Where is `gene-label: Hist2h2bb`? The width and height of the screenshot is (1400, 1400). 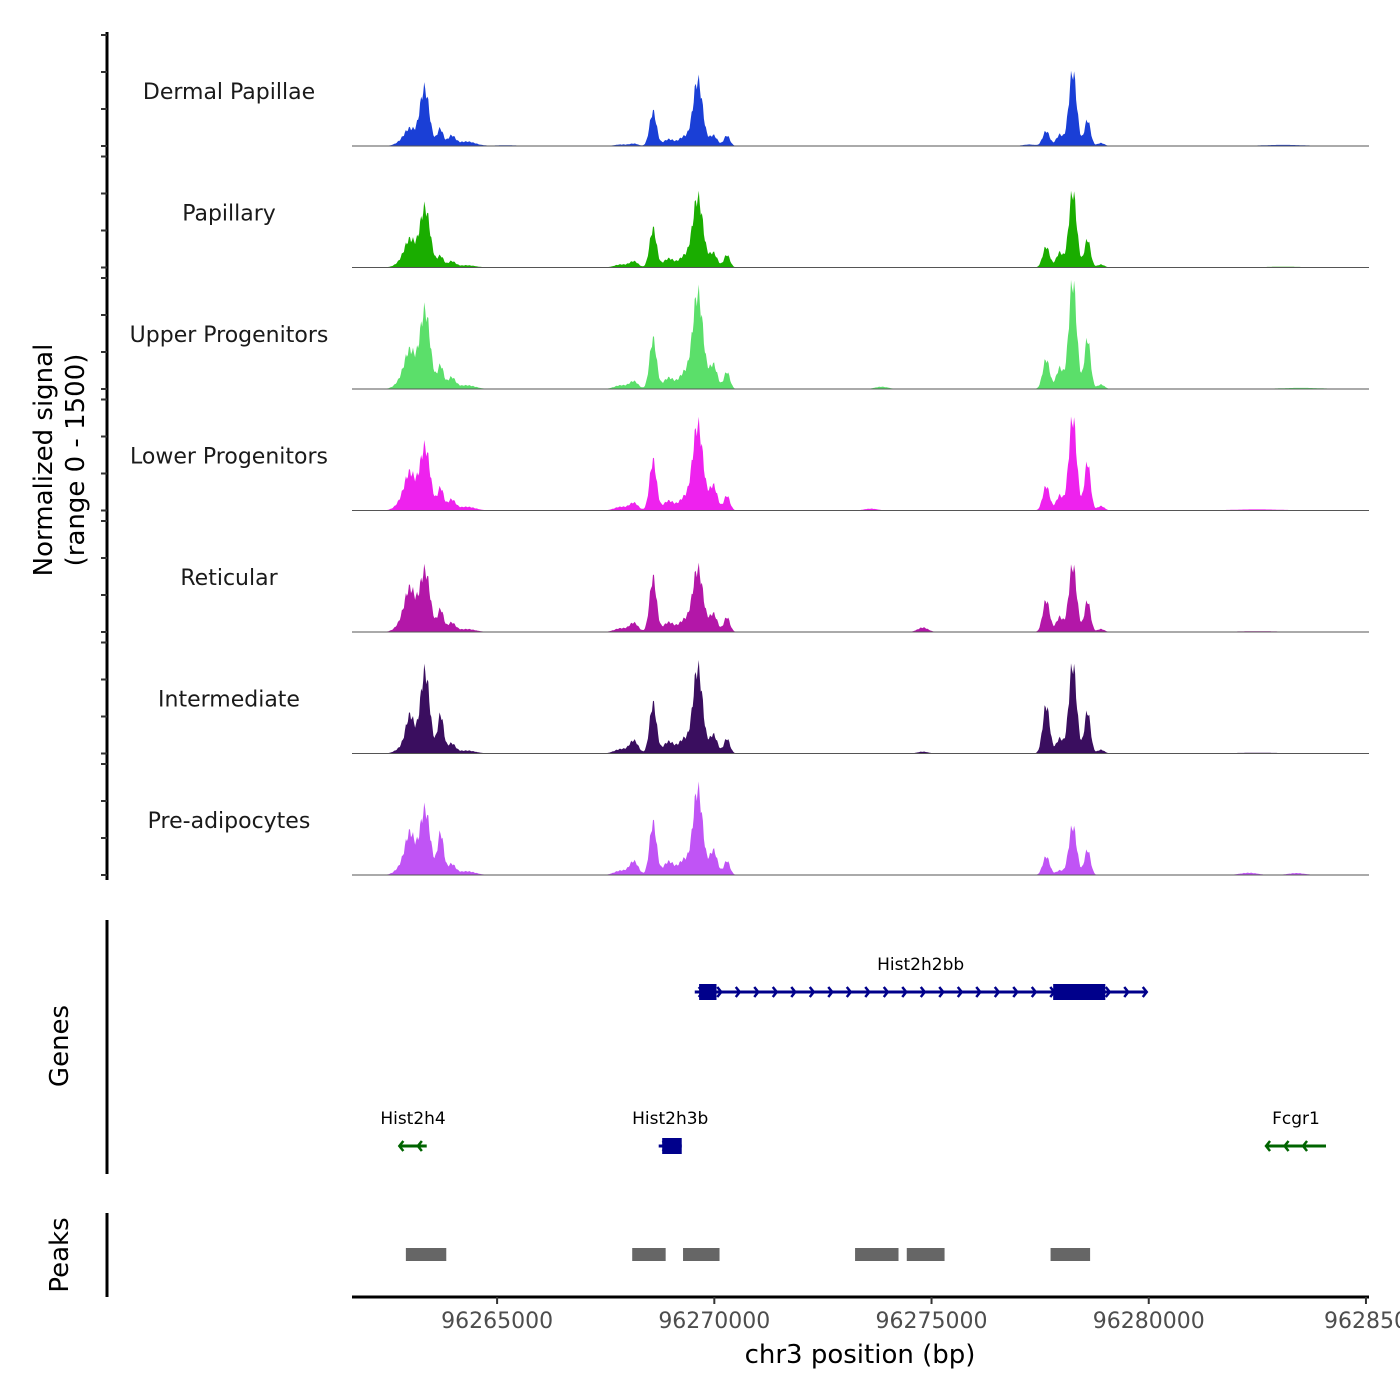 gene-label: Hist2h2bb is located at coordinates (920, 965).